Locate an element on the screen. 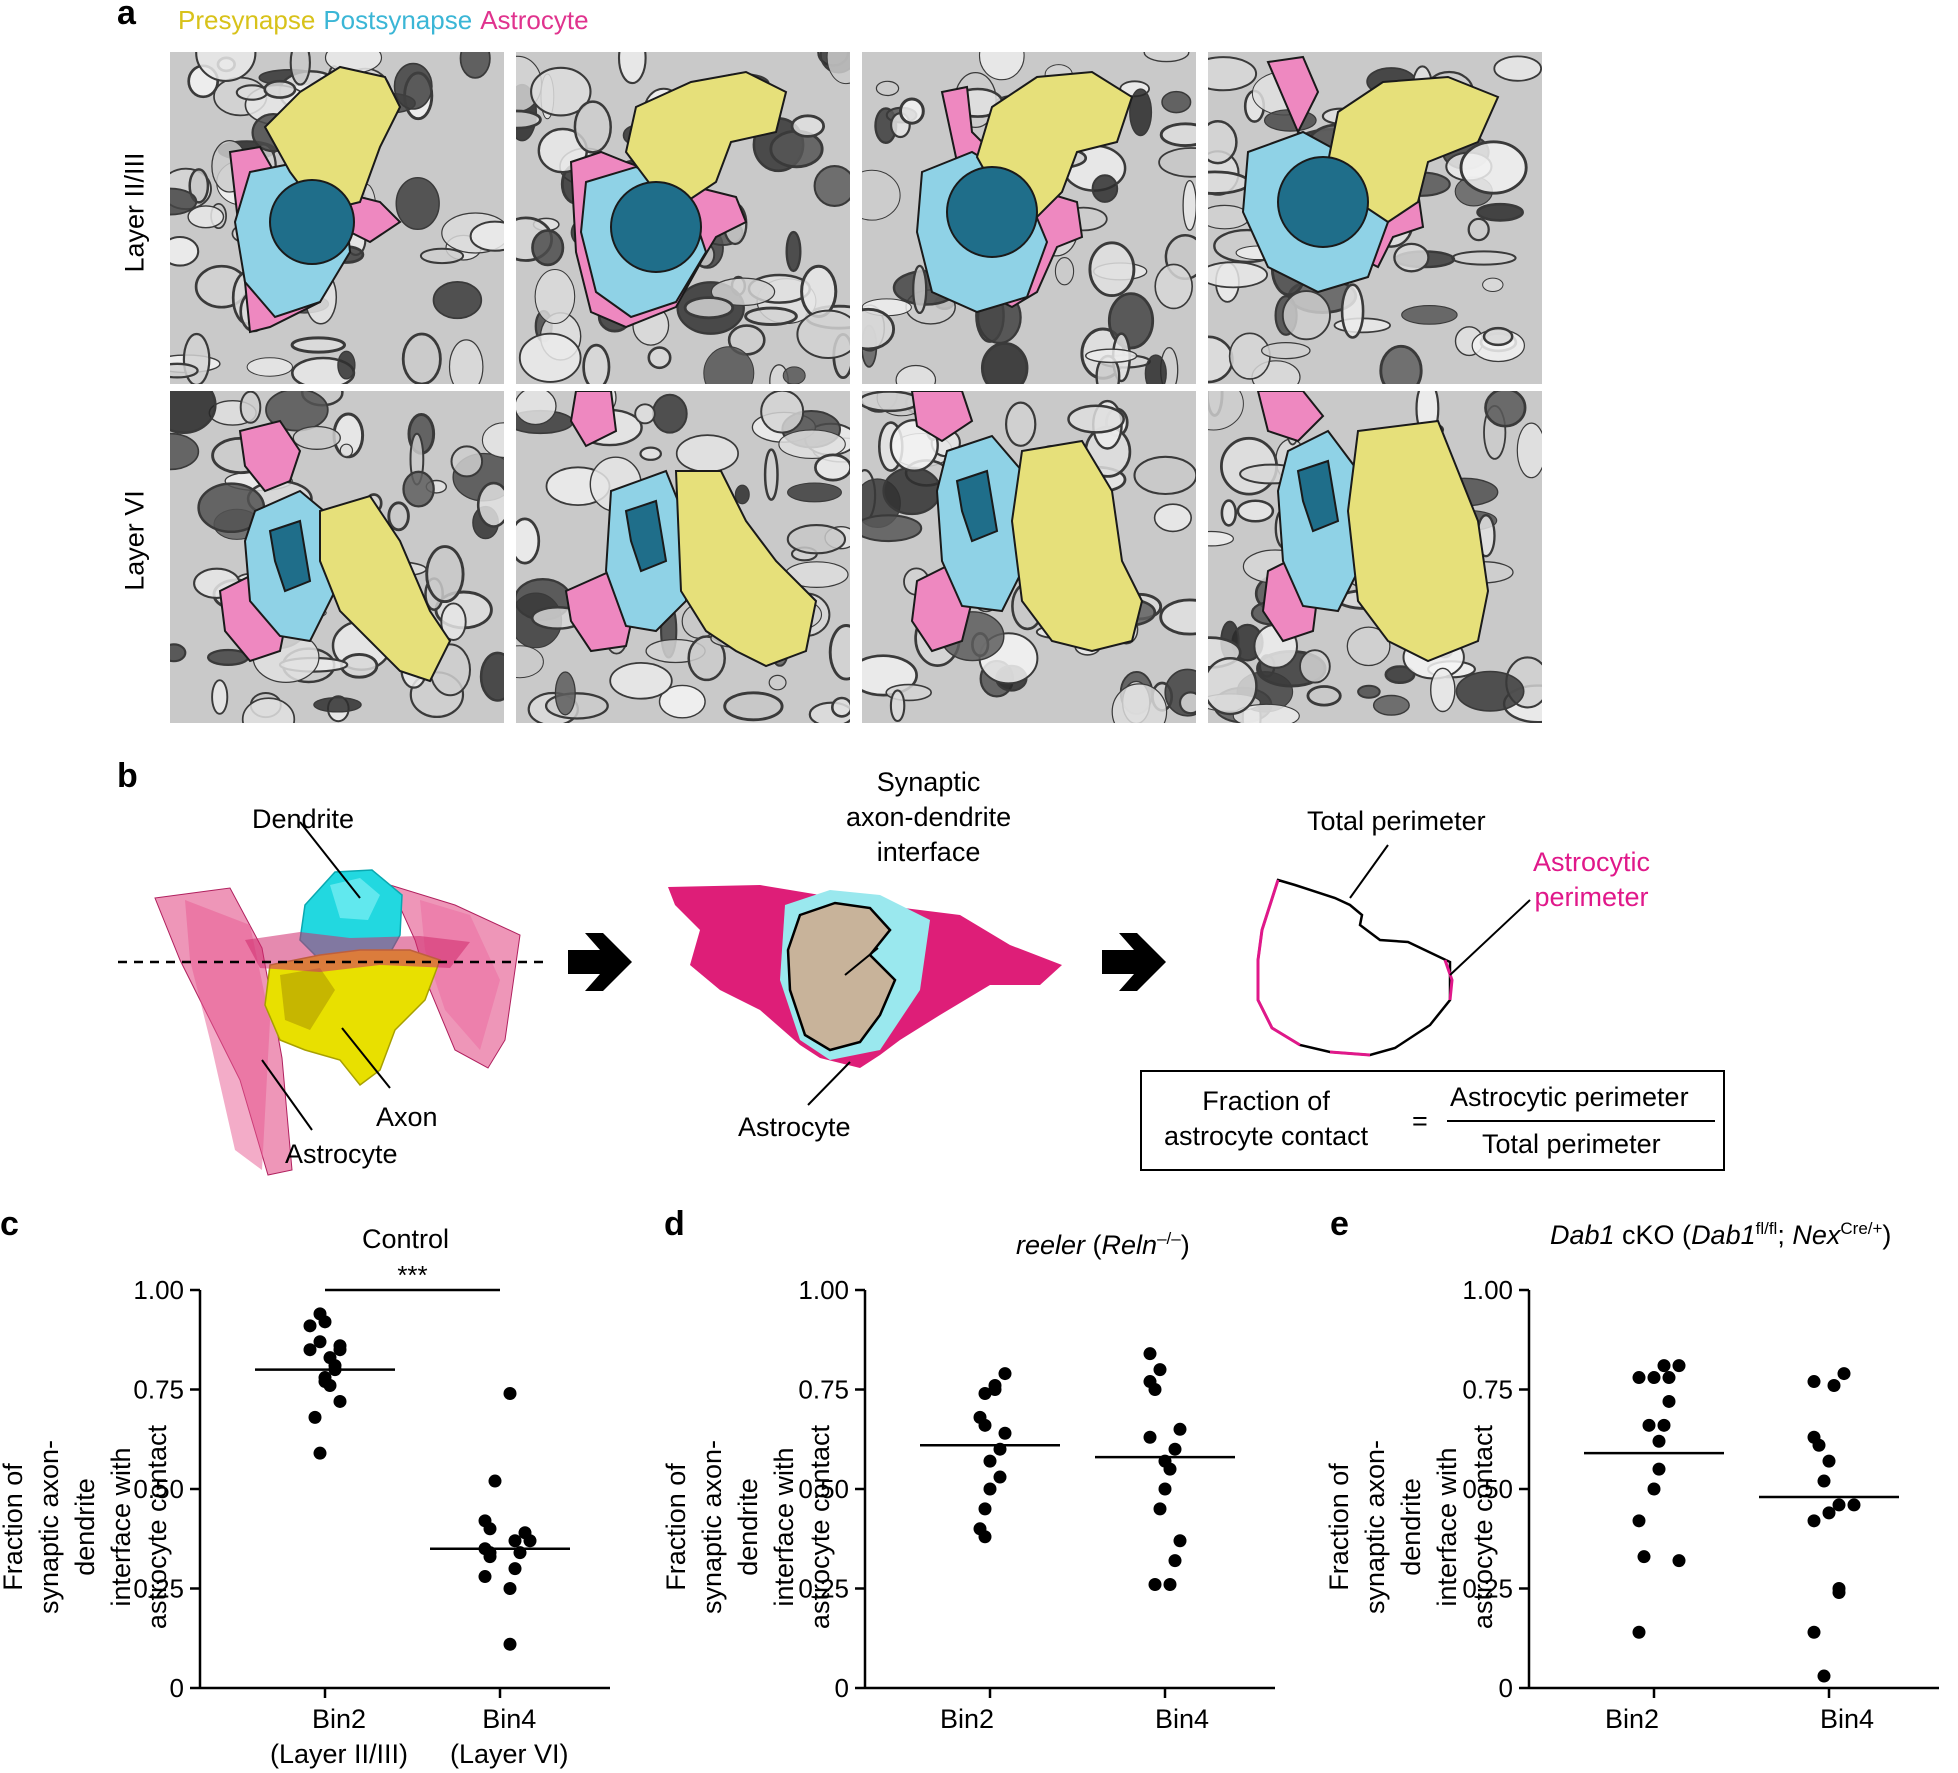  panel-e-letter: e is located at coordinates (1339, 1224).